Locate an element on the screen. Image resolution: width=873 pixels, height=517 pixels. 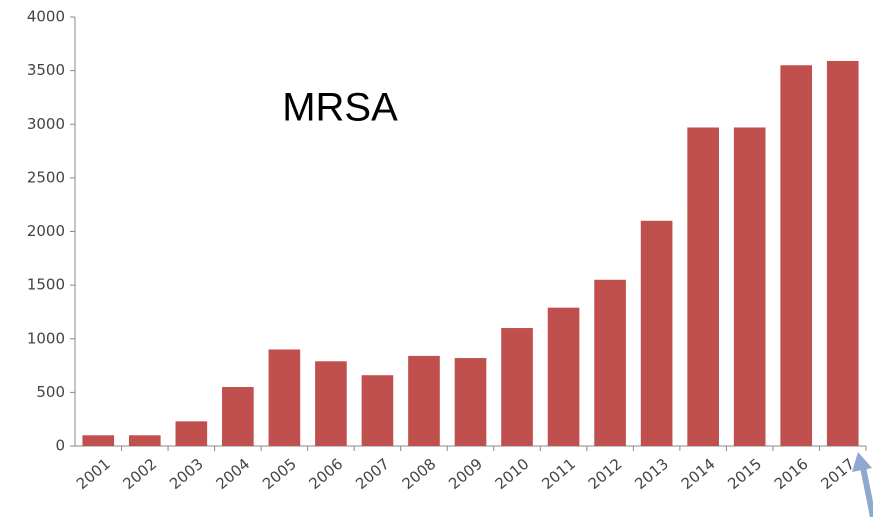
x-tick-label: 2002 is located at coordinates (139, 474).